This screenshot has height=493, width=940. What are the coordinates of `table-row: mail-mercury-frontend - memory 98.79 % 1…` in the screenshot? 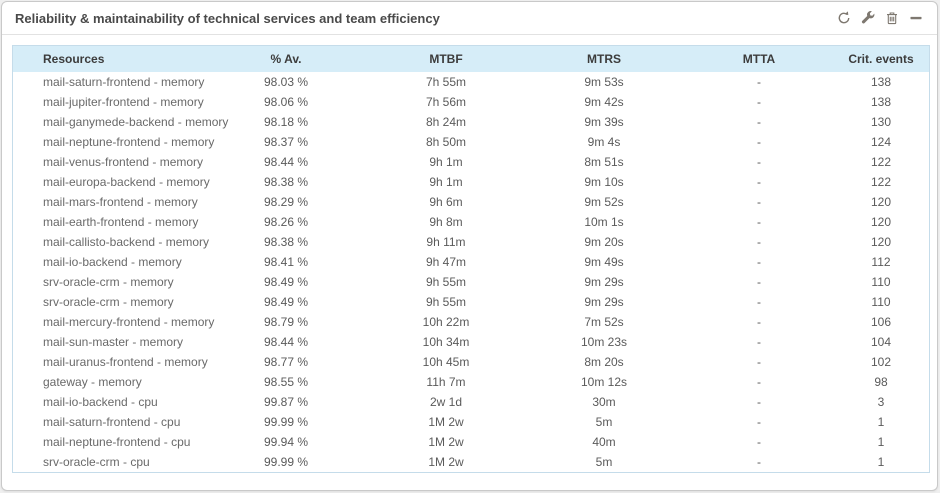 It's located at (471, 322).